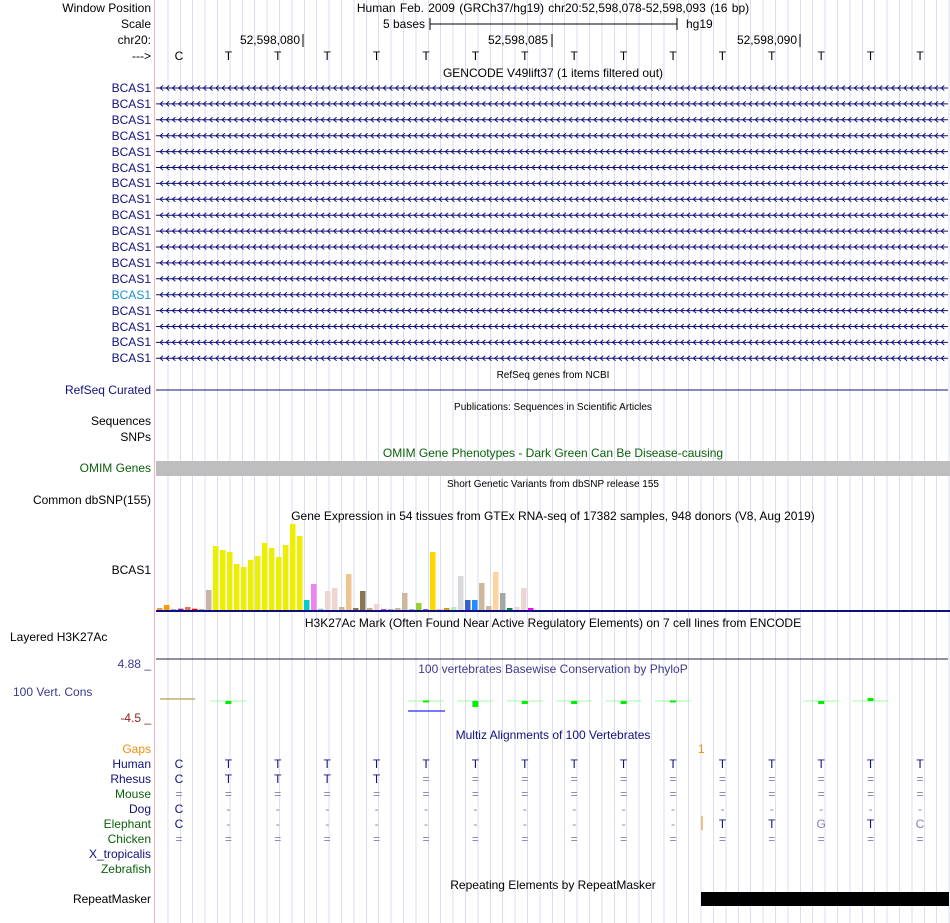 The image size is (950, 923). I want to click on publications-label-sequences: Sequences, so click(120, 421).